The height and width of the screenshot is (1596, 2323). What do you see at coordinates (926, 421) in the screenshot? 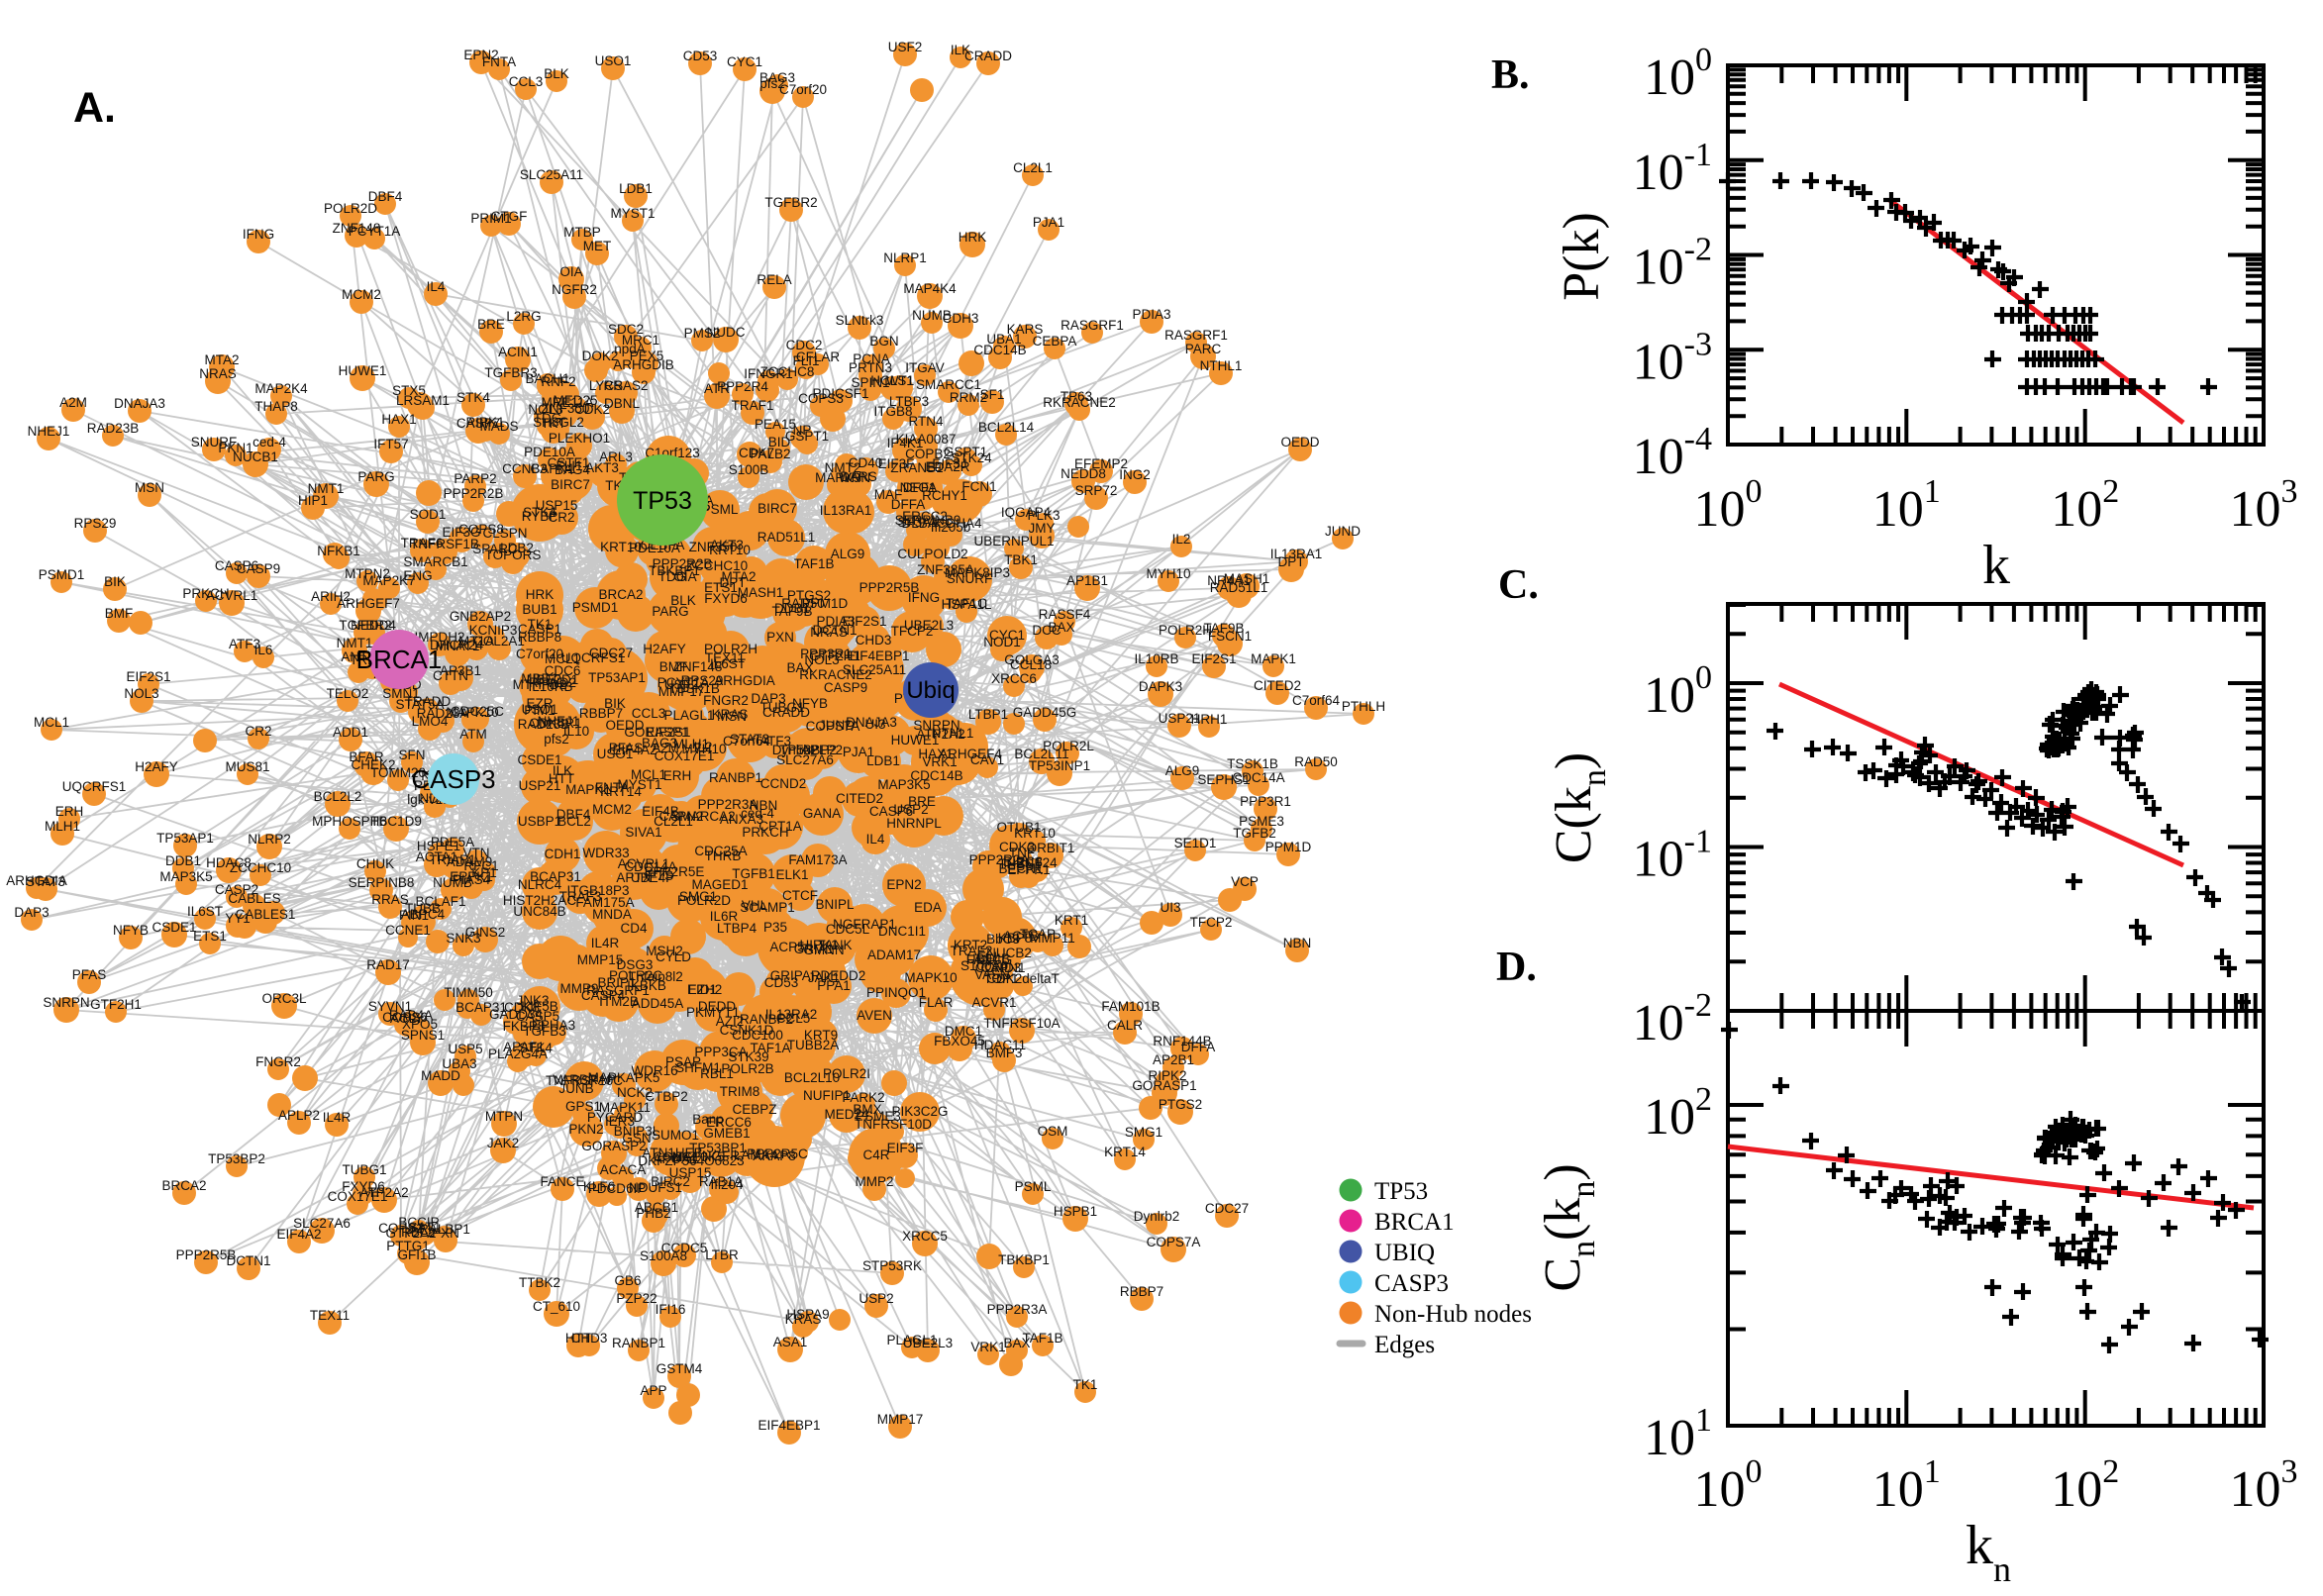
I see `svg-text: RTN4` at bounding box center [926, 421].